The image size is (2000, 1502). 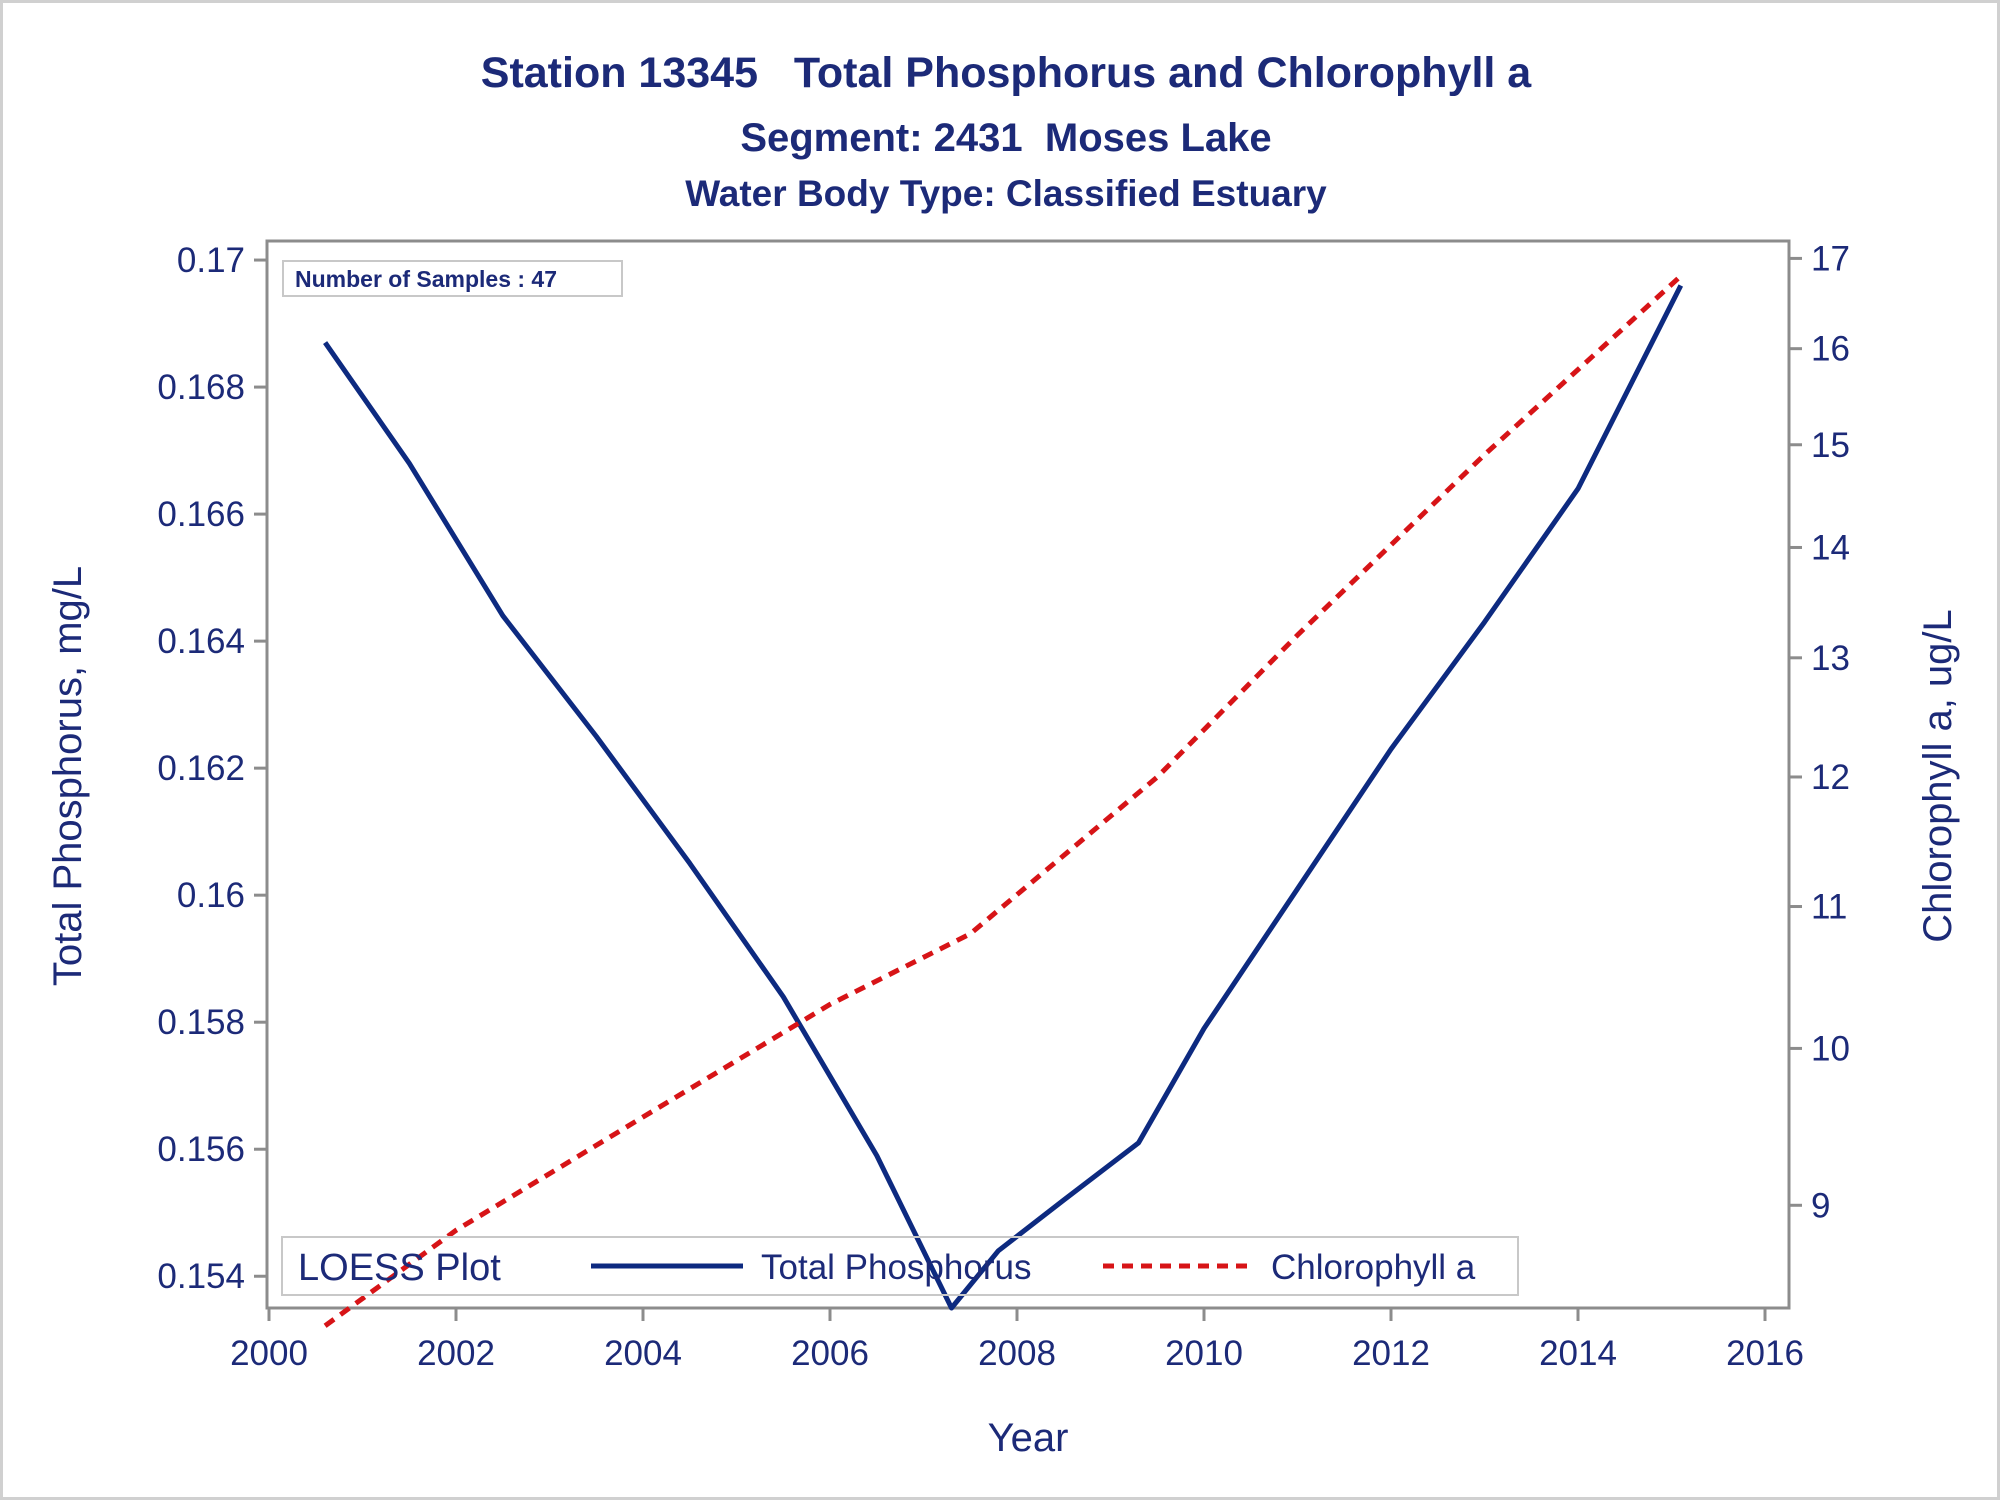 What do you see at coordinates (1830, 547) in the screenshot?
I see `y-right-tick-label: 14` at bounding box center [1830, 547].